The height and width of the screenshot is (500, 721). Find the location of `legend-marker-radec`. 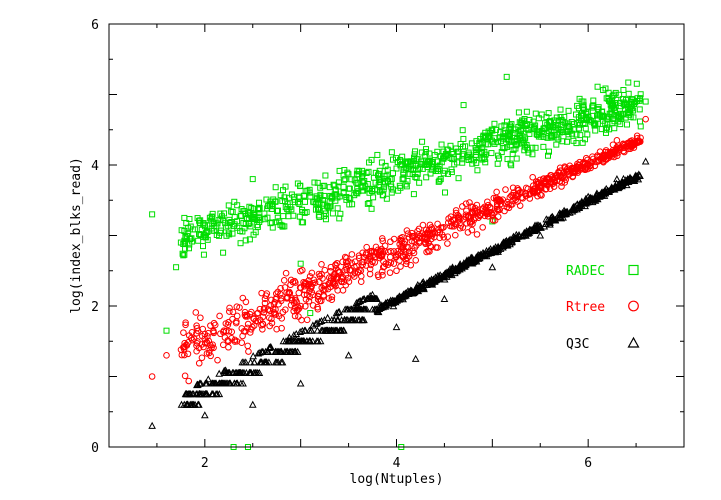

legend-marker-radec is located at coordinates (633, 270).